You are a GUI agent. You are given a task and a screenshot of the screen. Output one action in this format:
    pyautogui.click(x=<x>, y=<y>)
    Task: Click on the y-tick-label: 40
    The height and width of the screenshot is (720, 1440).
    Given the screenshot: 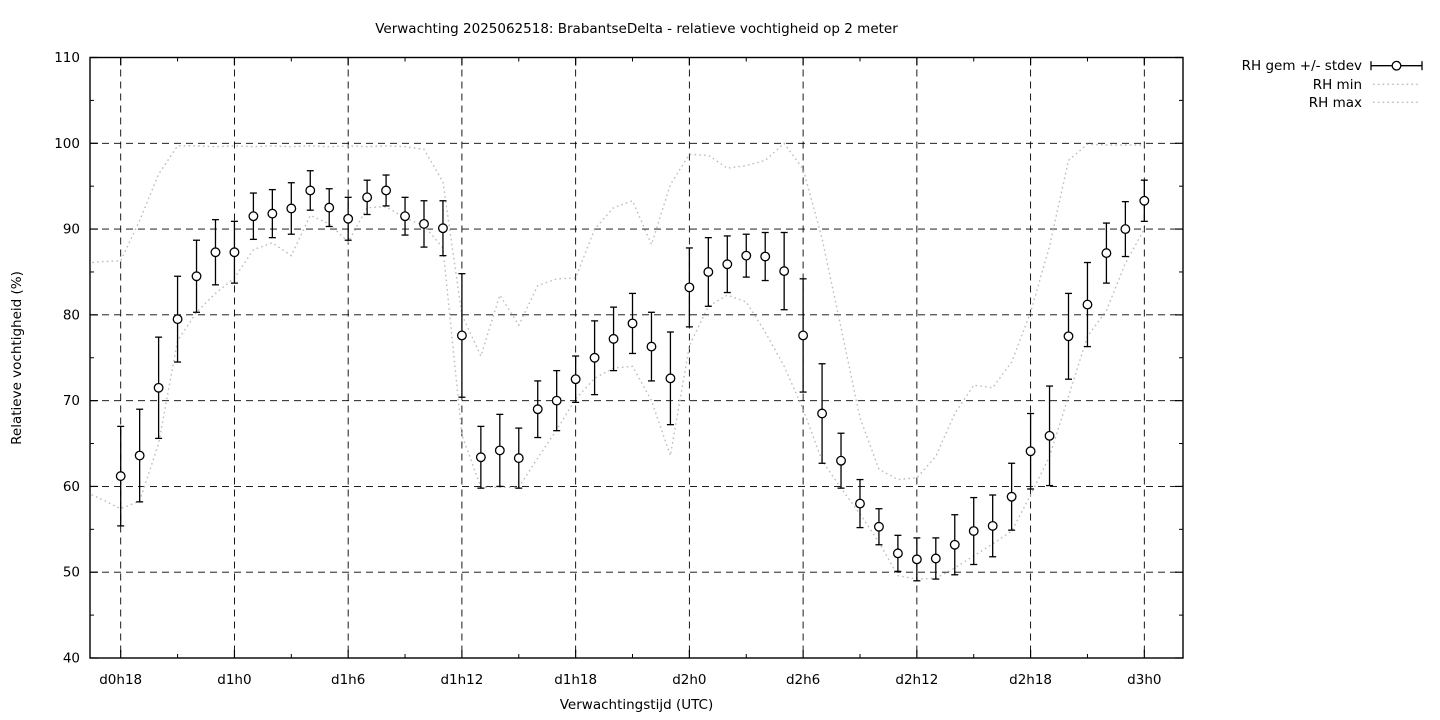 What is the action you would take?
    pyautogui.click(x=71, y=659)
    